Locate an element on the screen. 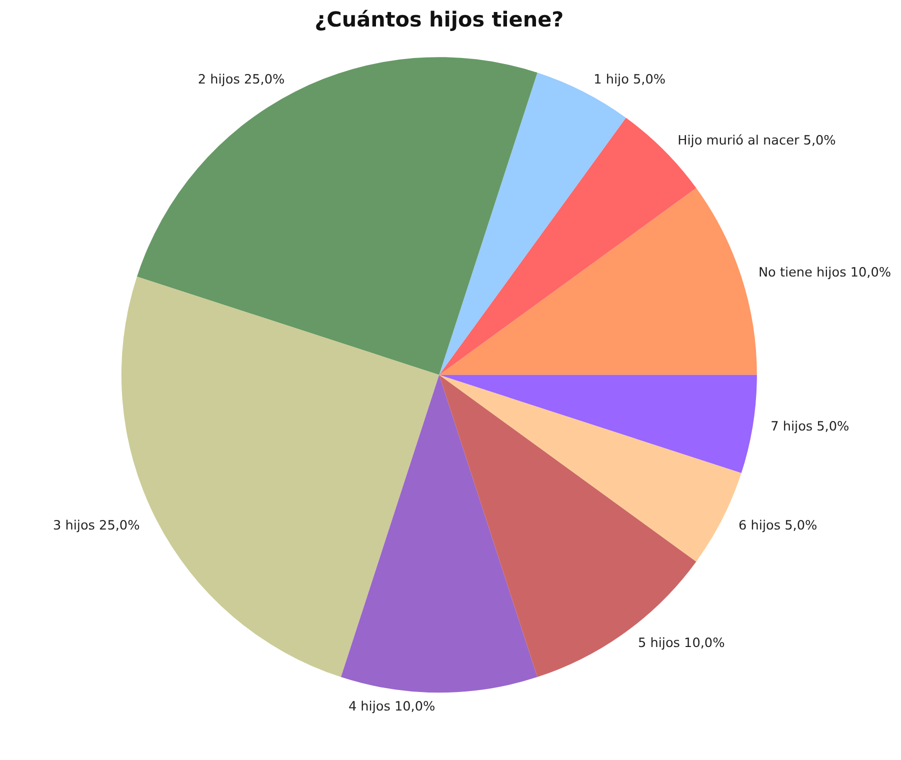  chart-title: ¿Cuántos hijos tiene? is located at coordinates (439, 19).